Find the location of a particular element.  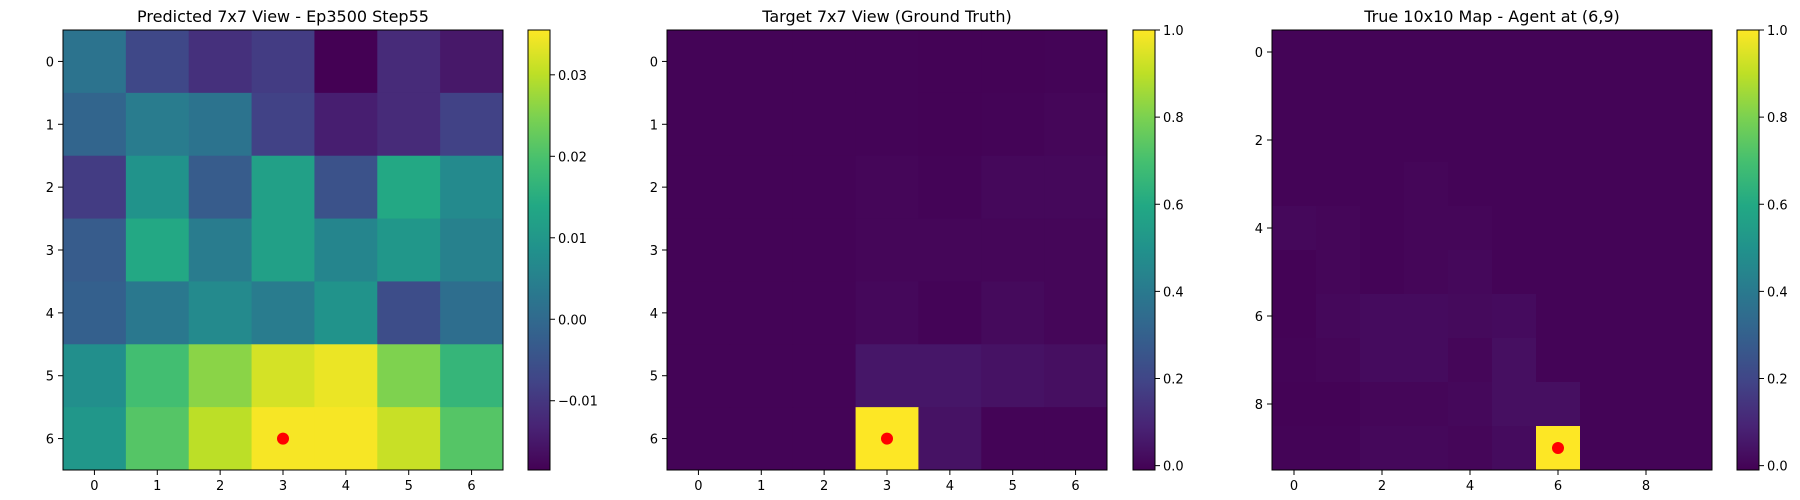

heatmap-cell-3-r0-c8 is located at coordinates (1646, 52).